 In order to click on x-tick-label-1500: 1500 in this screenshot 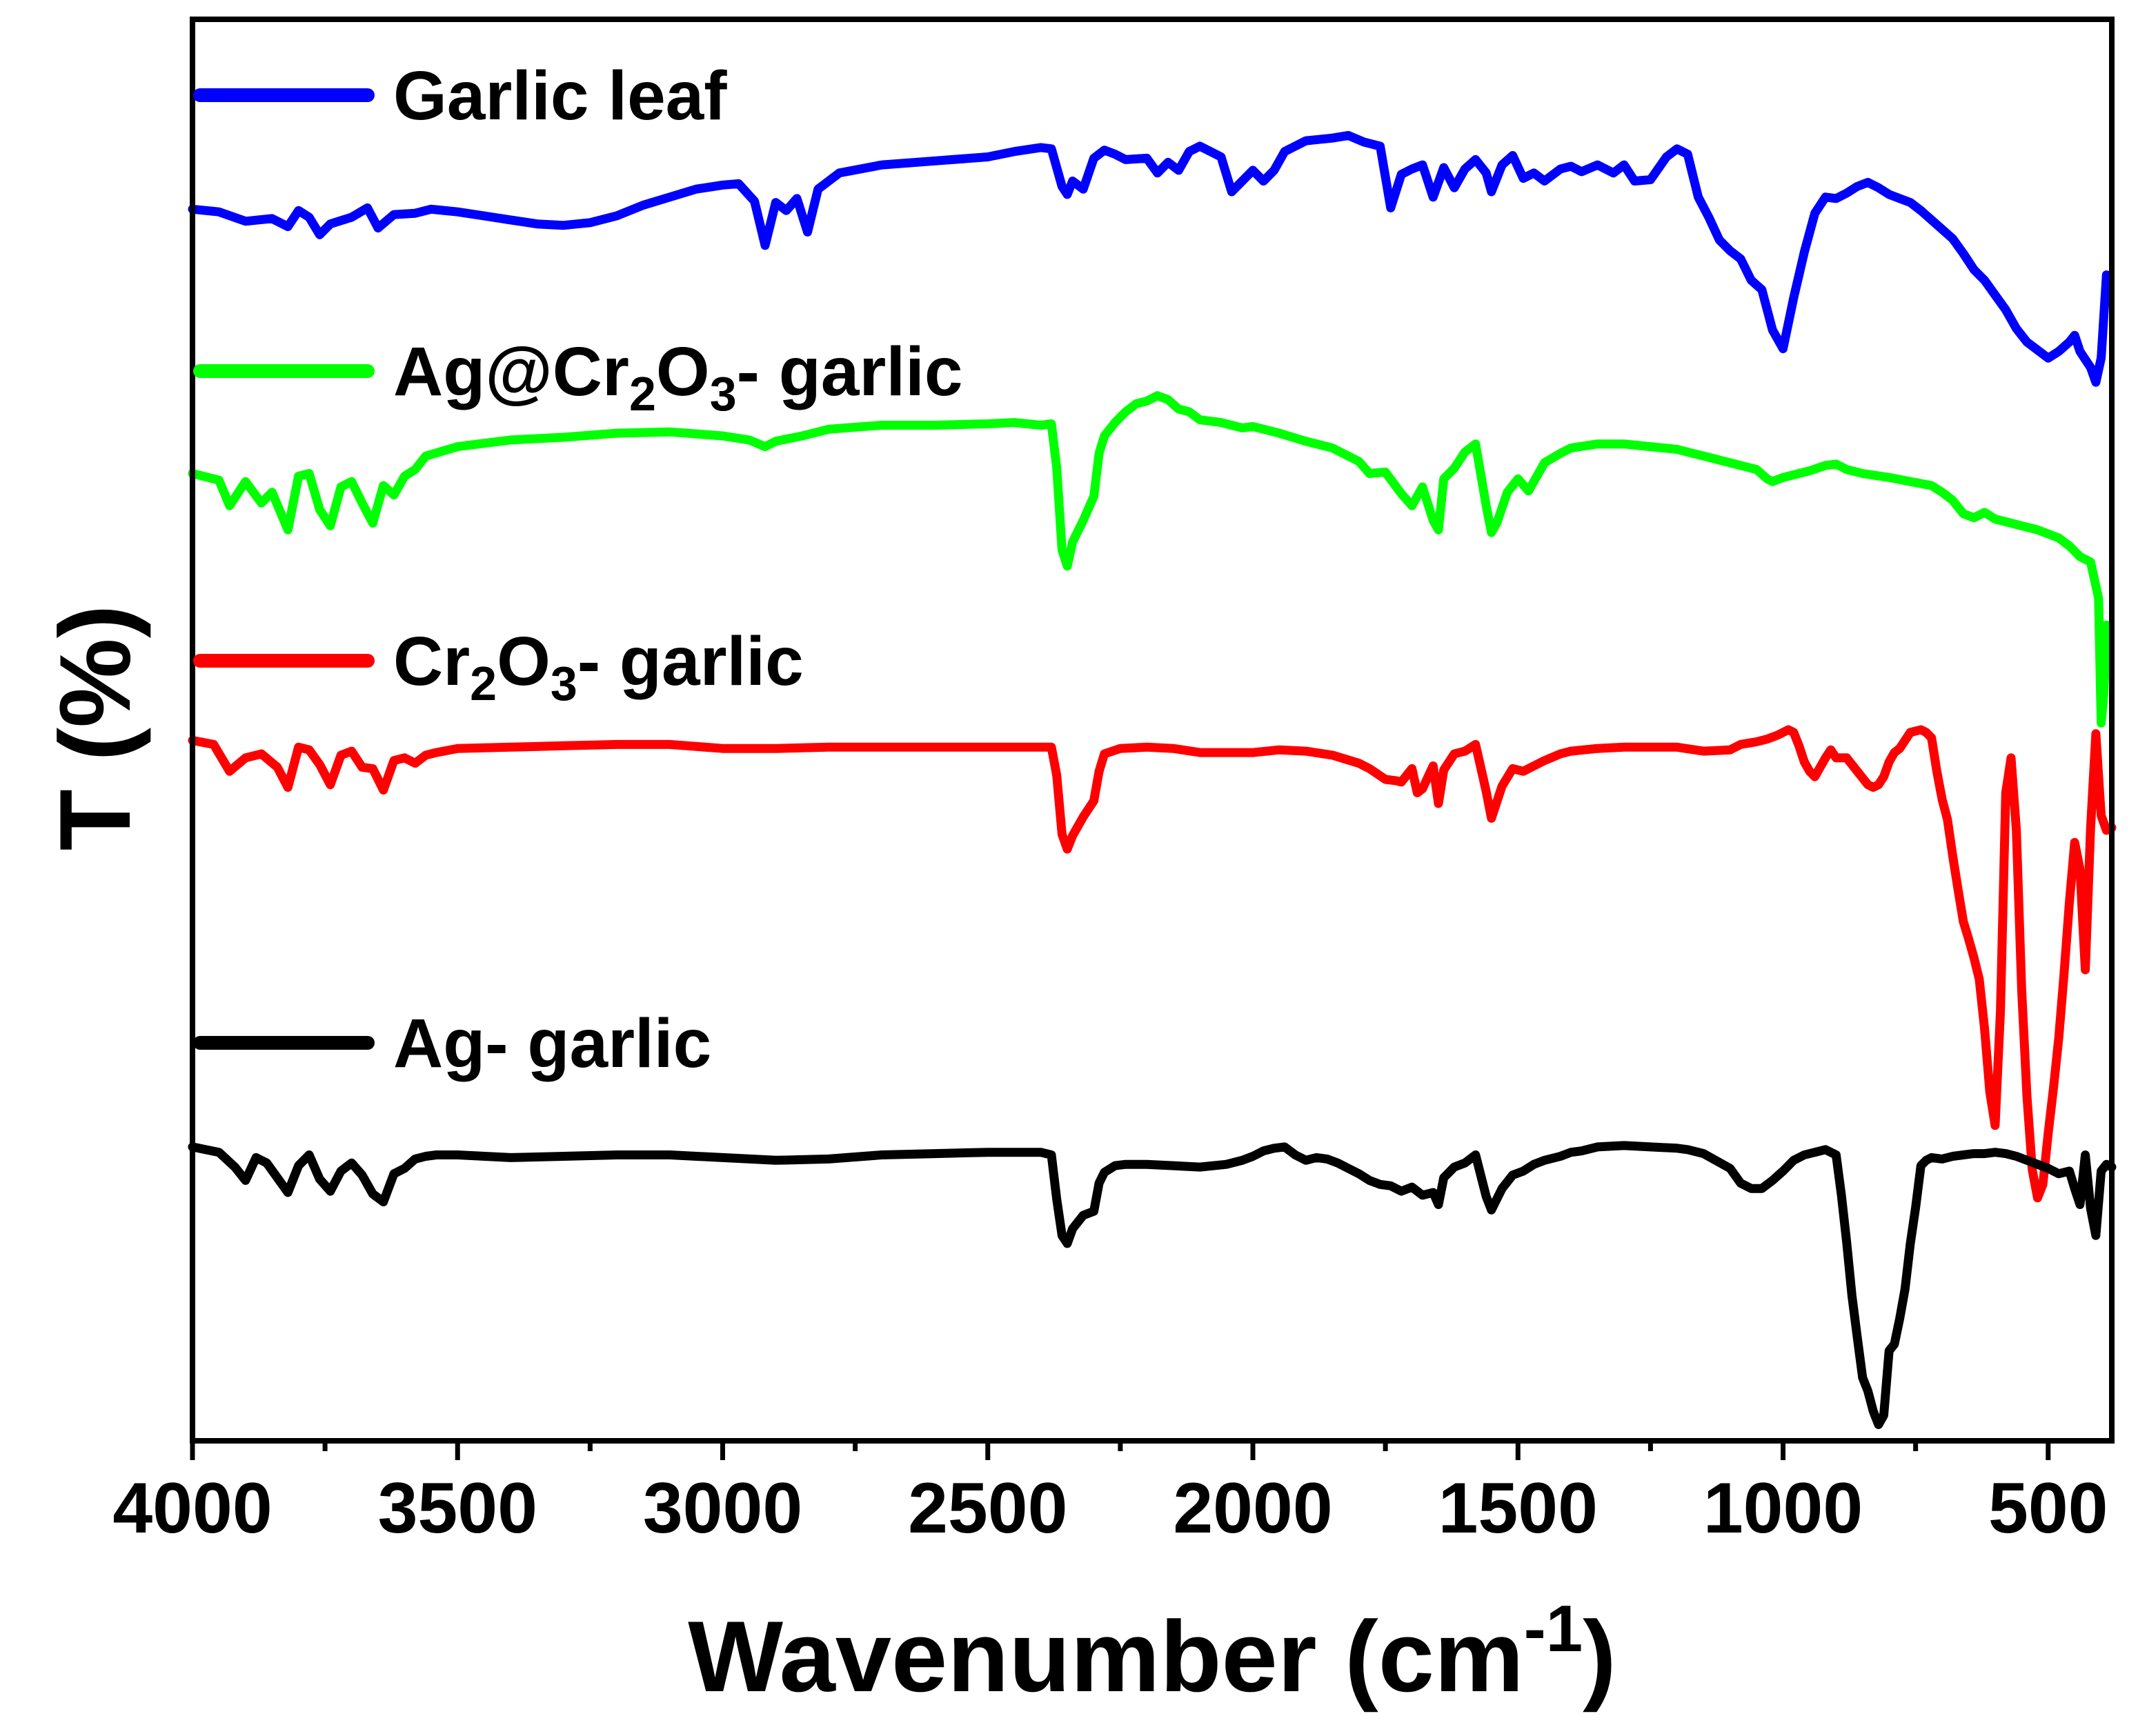, I will do `click(1518, 1508)`.